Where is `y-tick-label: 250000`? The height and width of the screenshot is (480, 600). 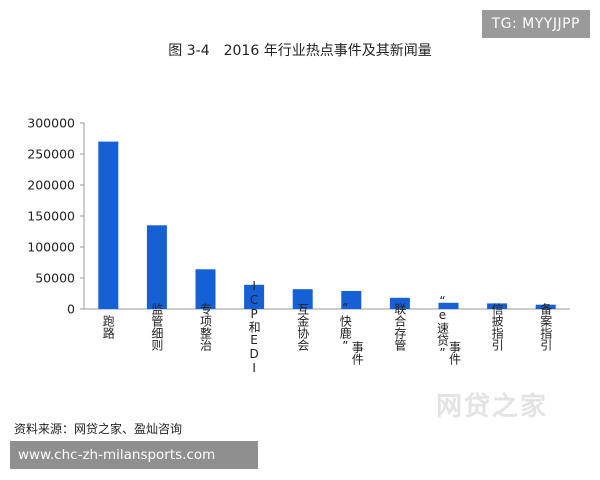
y-tick-label: 250000 is located at coordinates (51, 154).